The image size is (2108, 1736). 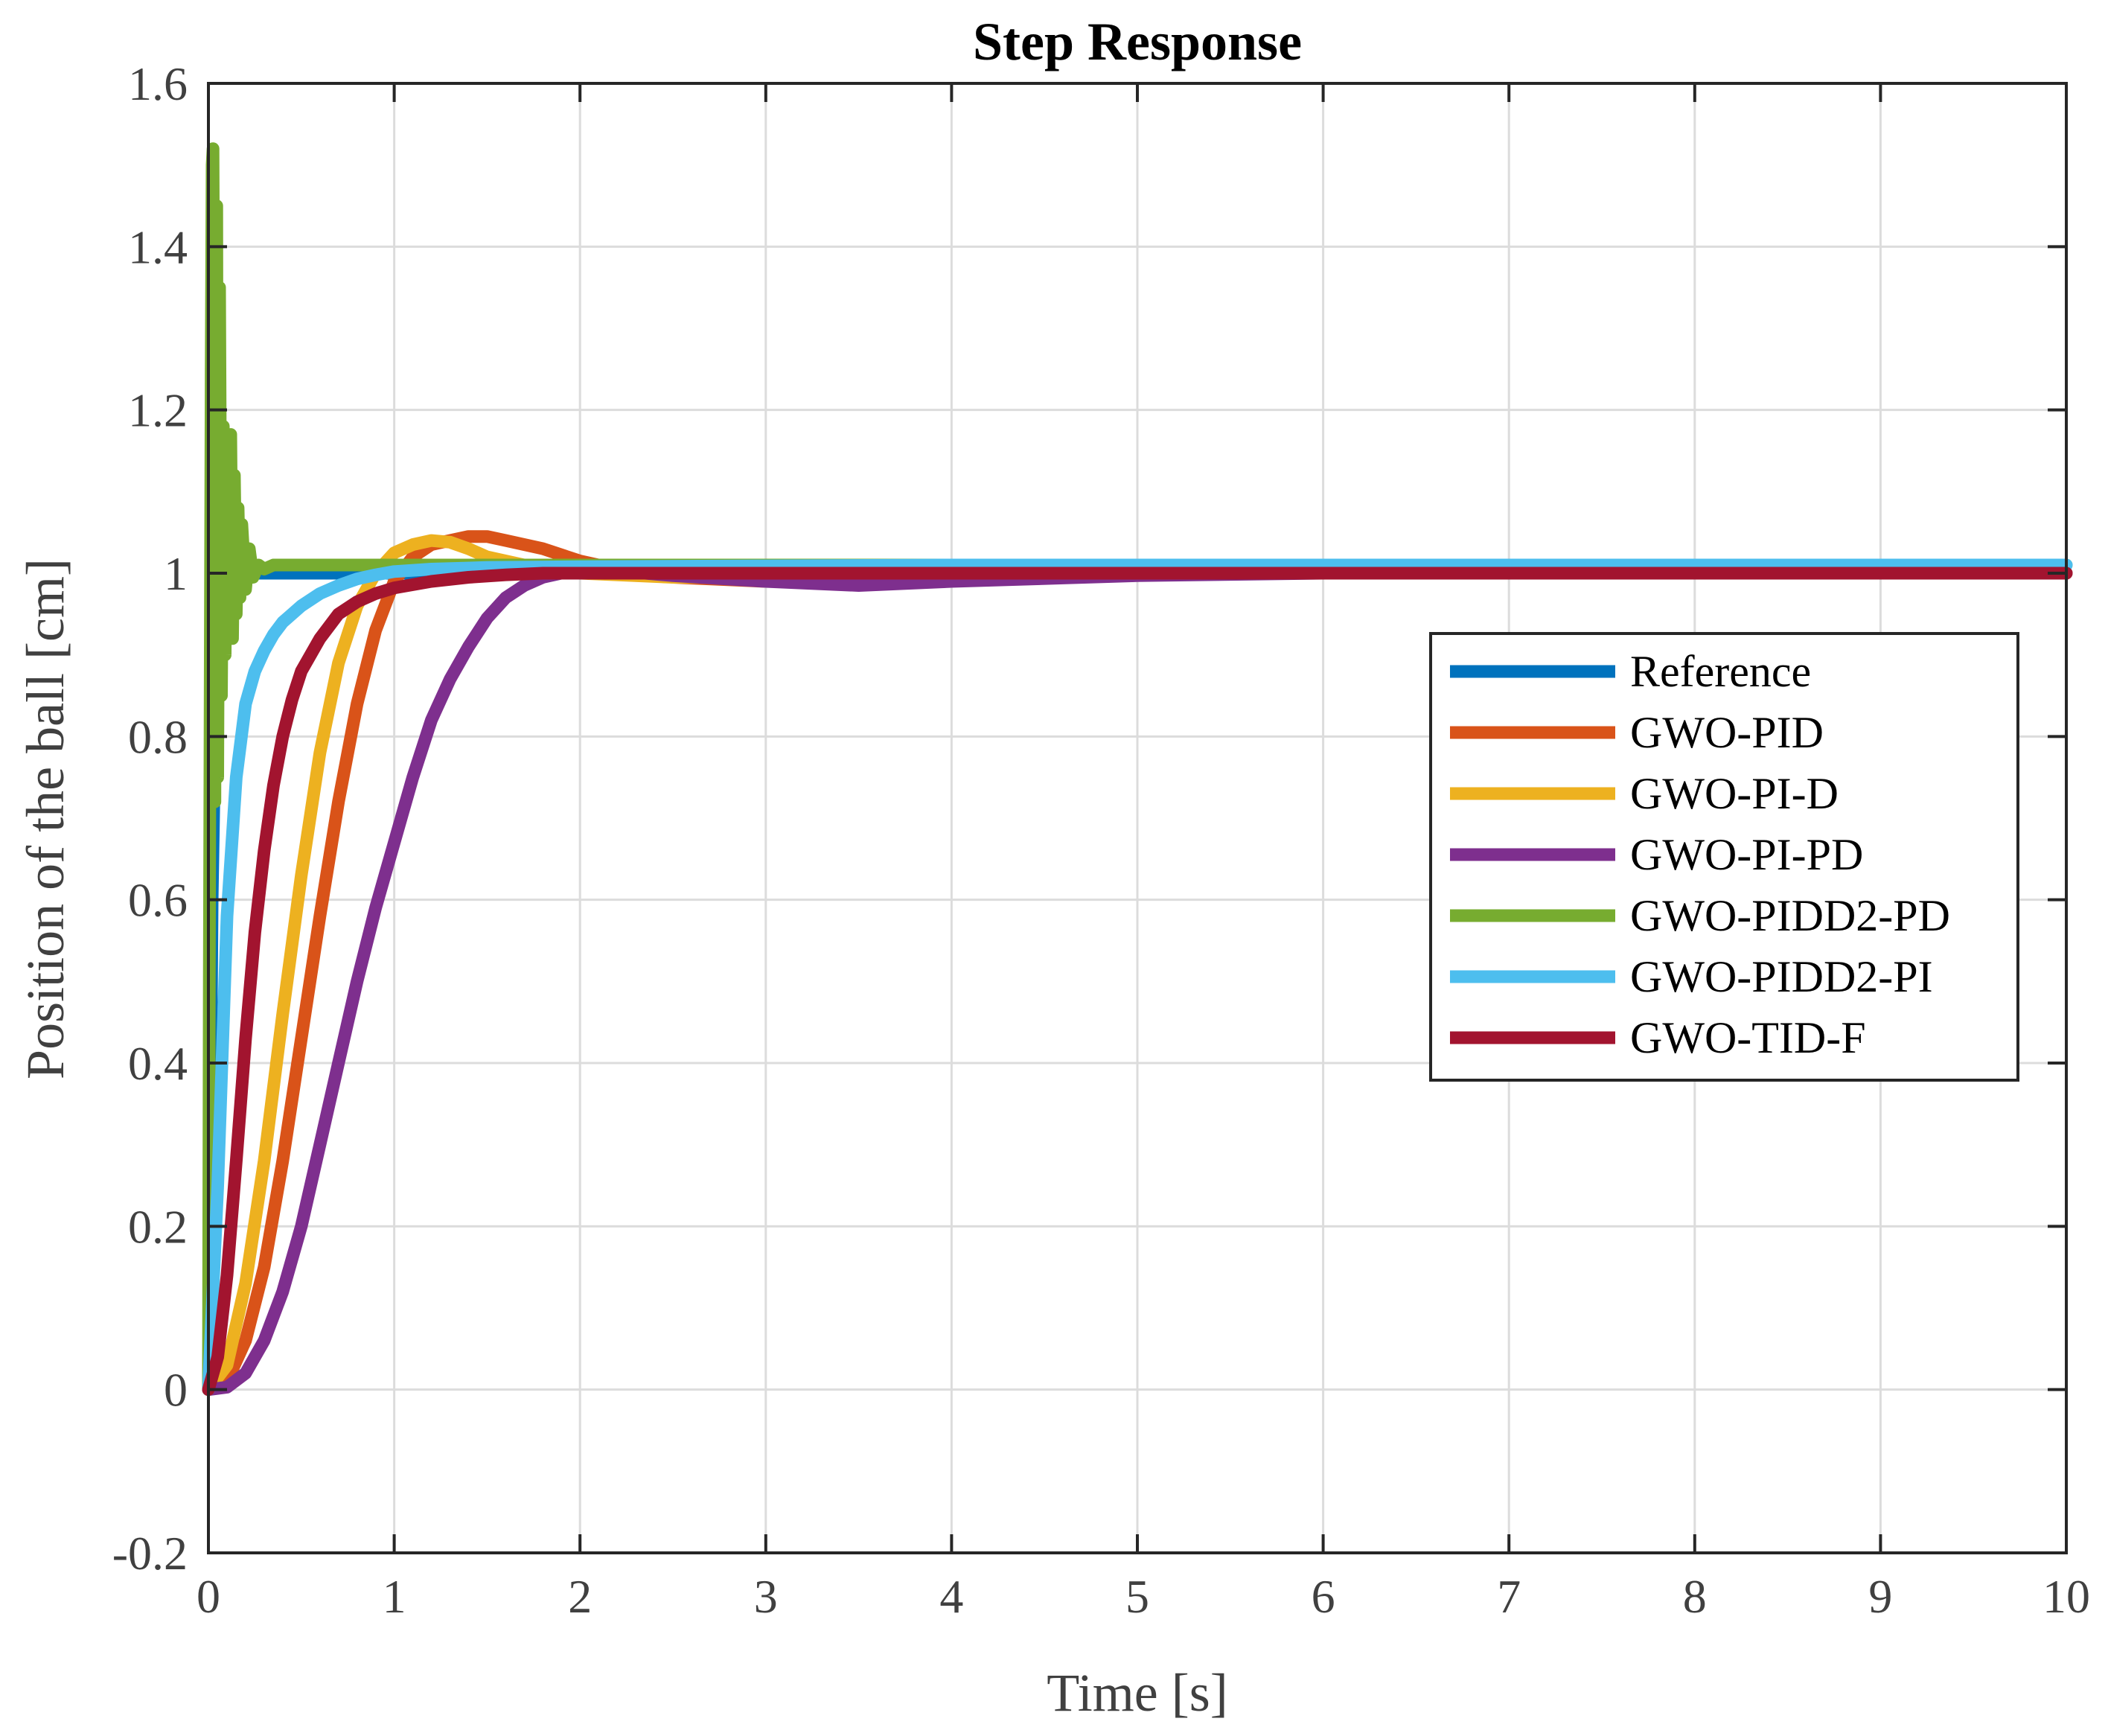 I want to click on y-tick-label: 1.4, so click(x=158, y=246).